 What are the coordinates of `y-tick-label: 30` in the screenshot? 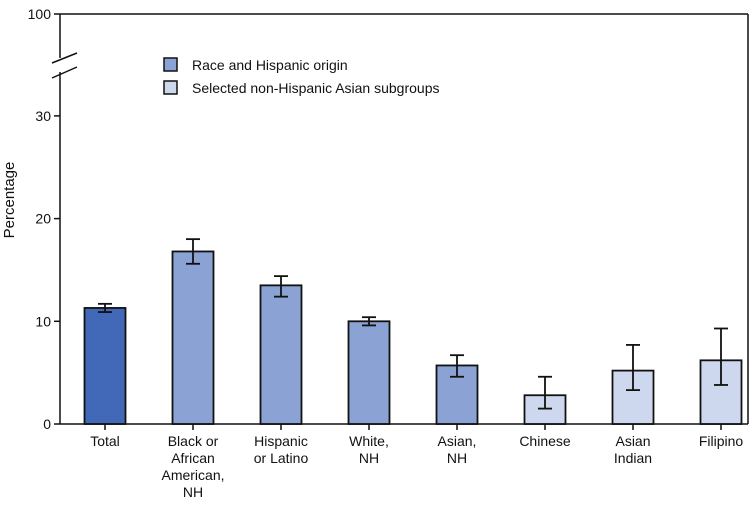 It's located at (43, 116).